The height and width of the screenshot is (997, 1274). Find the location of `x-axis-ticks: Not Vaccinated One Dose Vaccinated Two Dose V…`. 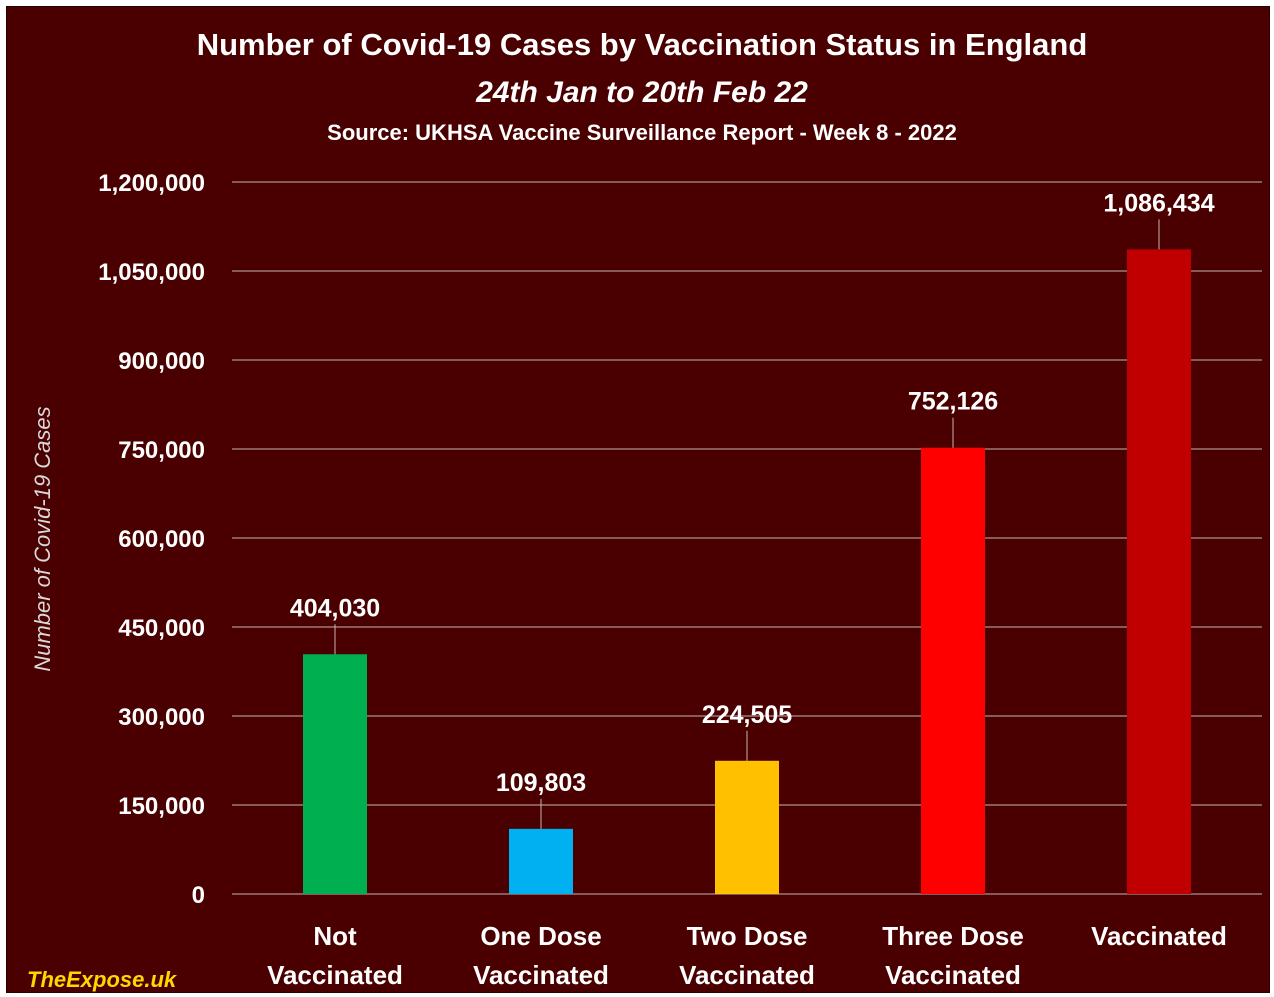

x-axis-ticks: Not Vaccinated One Dose Vaccinated Two Dose V… is located at coordinates (747, 955).